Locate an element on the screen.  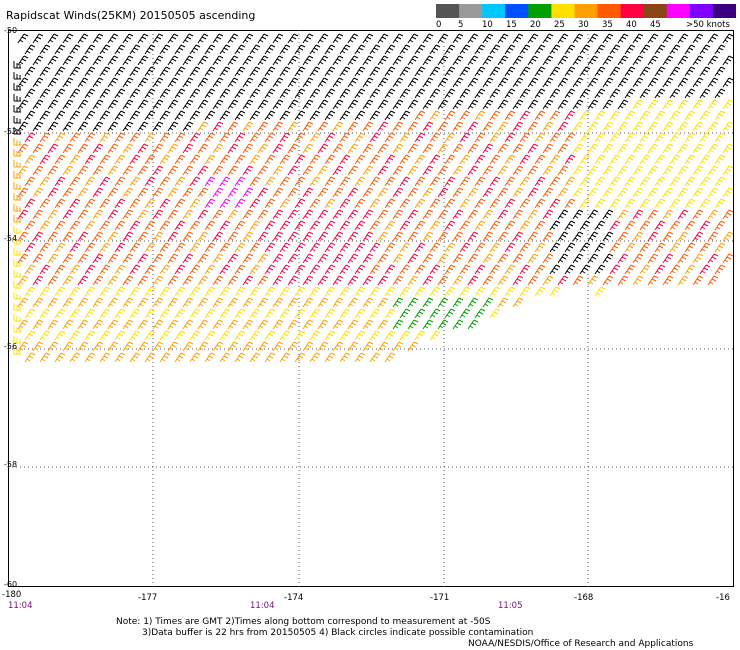
lon-label: -171 is located at coordinates (440, 598).